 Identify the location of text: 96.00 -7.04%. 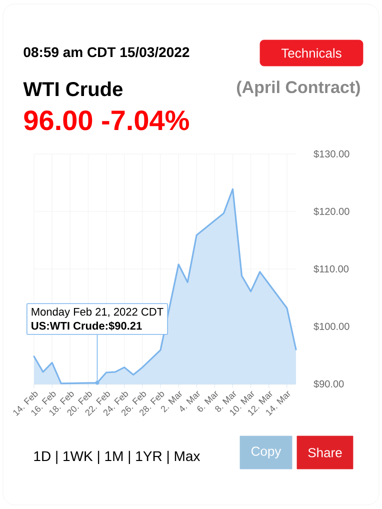
(106, 120).